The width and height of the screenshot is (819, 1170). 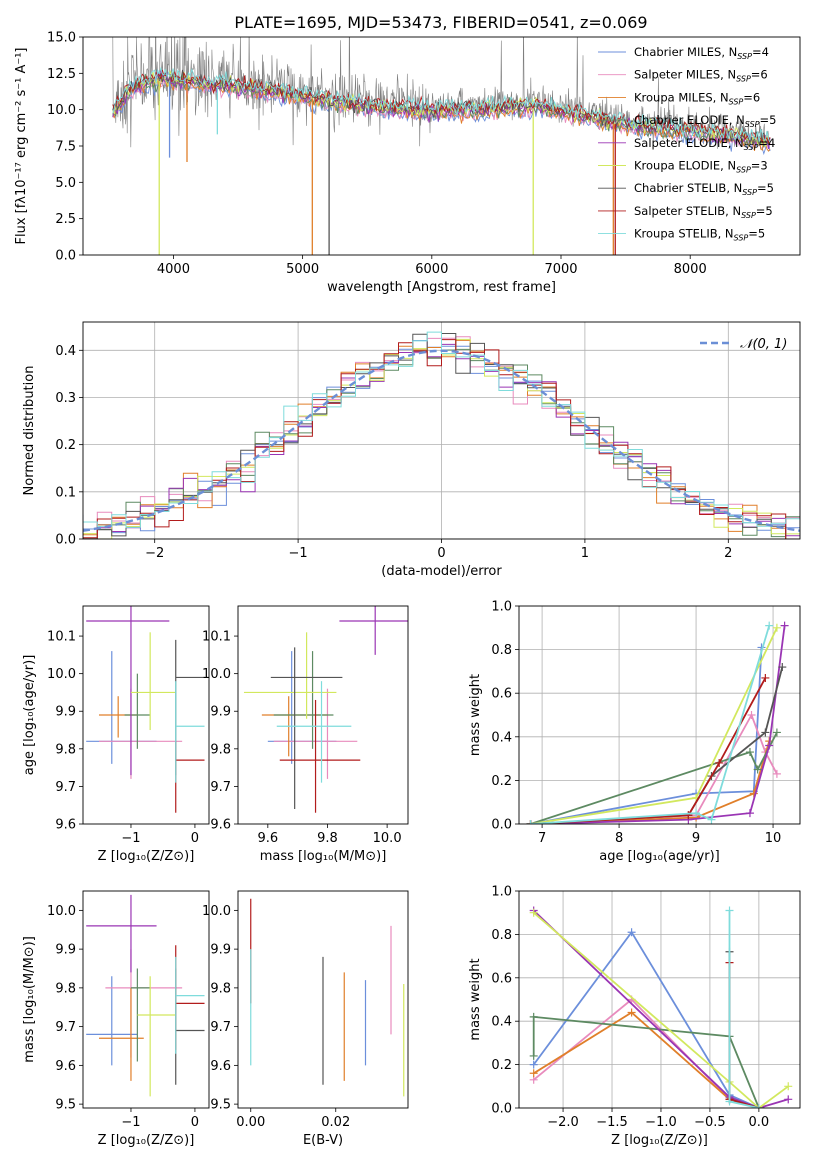 I want to click on weight_vs_Z-xtick-label: −1.0, so click(x=661, y=1122).